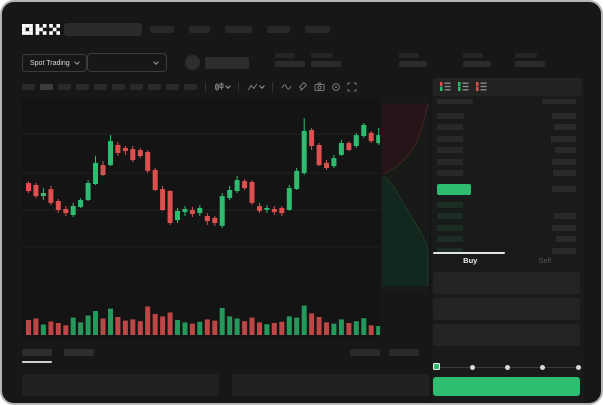  I want to click on tab-sell: Sell, so click(544, 260).